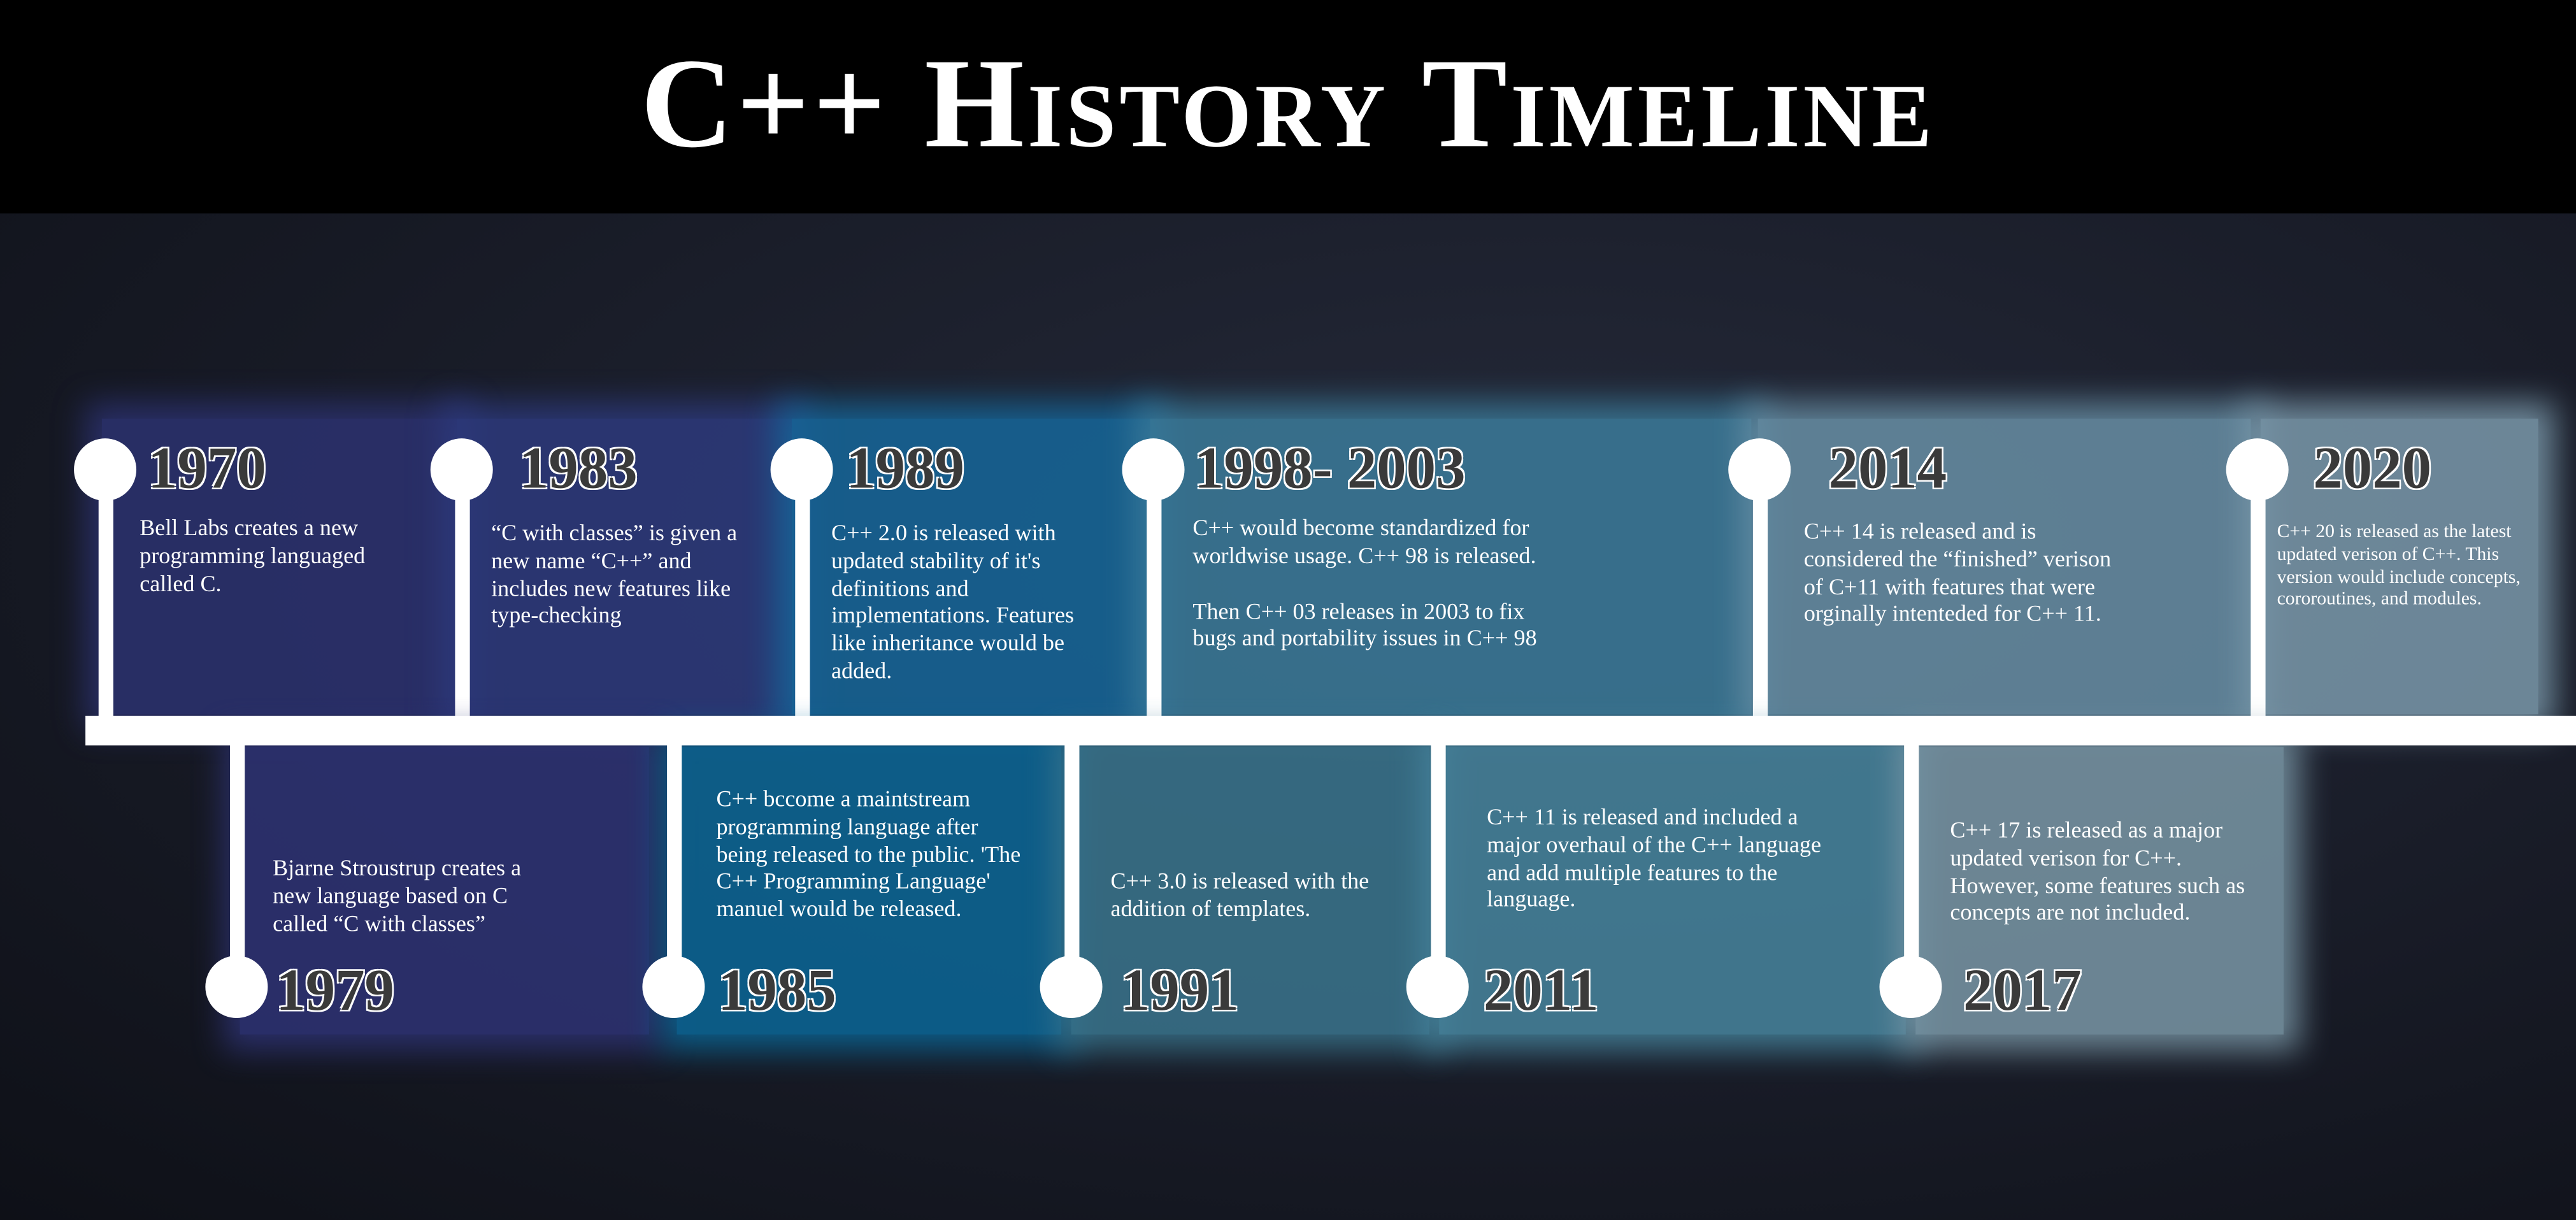  I want to click on event-year: 1970, so click(207, 468).